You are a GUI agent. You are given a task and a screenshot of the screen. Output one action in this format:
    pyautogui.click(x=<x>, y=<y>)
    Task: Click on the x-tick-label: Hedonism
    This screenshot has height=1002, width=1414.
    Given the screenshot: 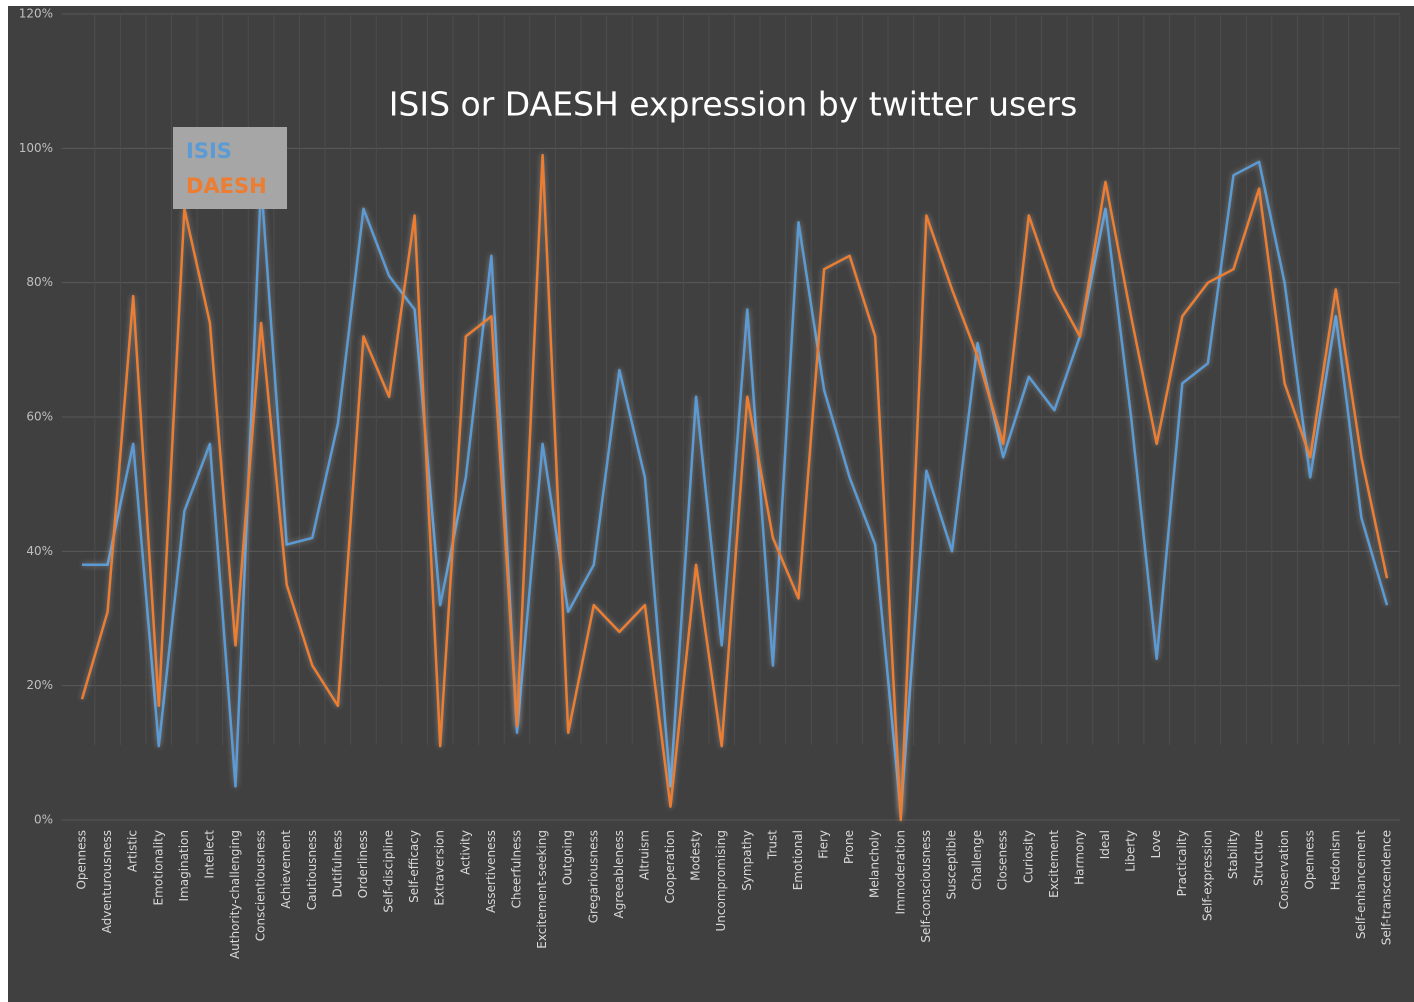 What is the action you would take?
    pyautogui.click(x=1335, y=860)
    